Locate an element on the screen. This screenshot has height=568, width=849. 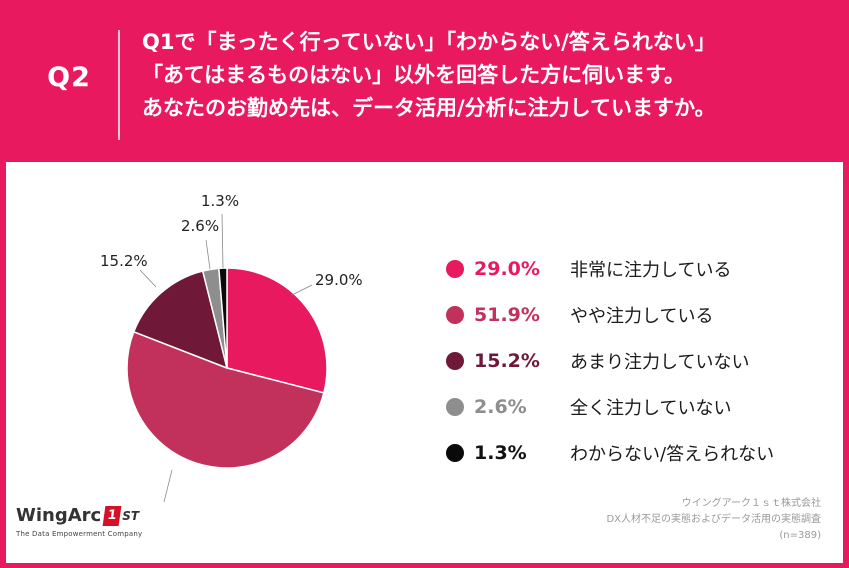
legend-value: 29.0% is located at coordinates (507, 269).